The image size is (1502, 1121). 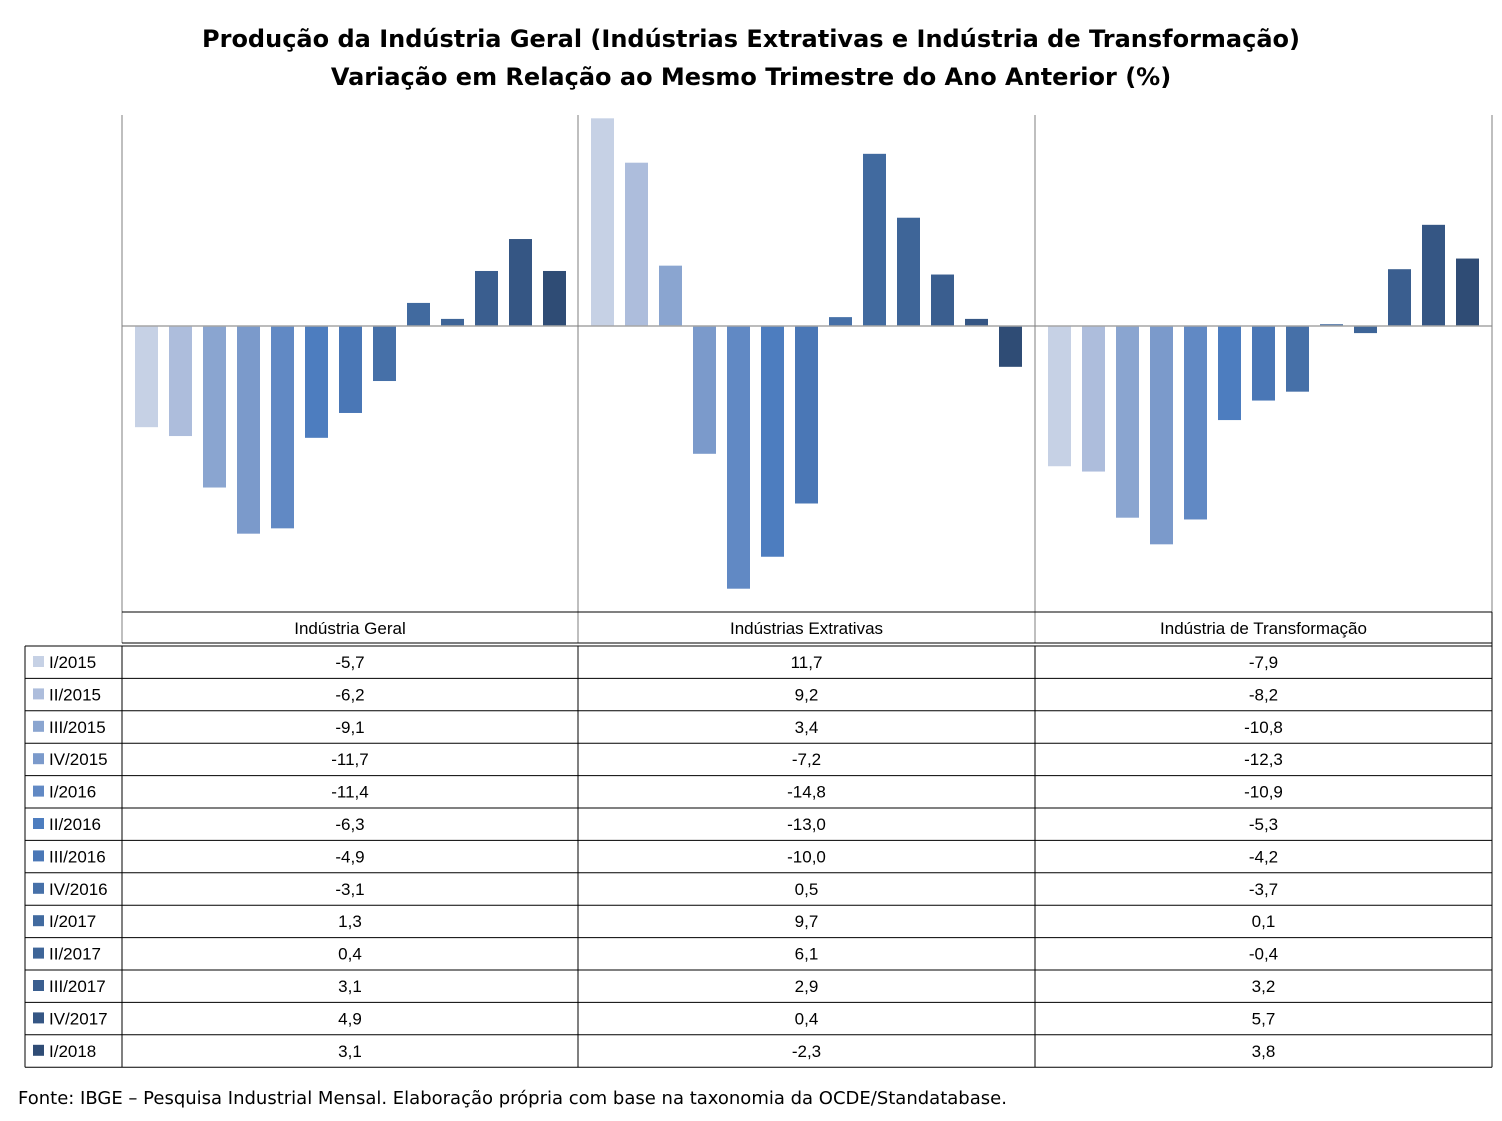 I want to click on legend-key-IV-2017, so click(x=38, y=1018).